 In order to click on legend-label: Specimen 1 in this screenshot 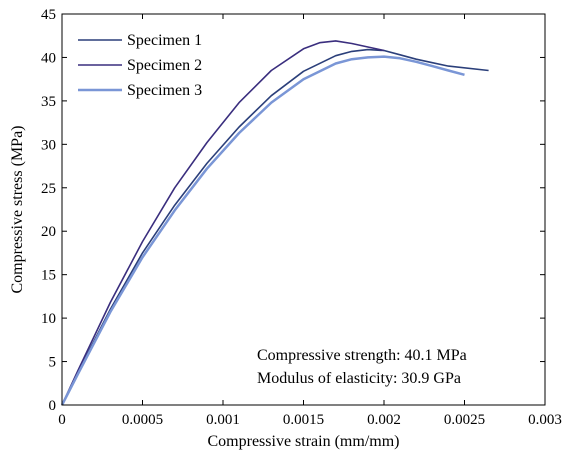, I will do `click(164, 40)`.